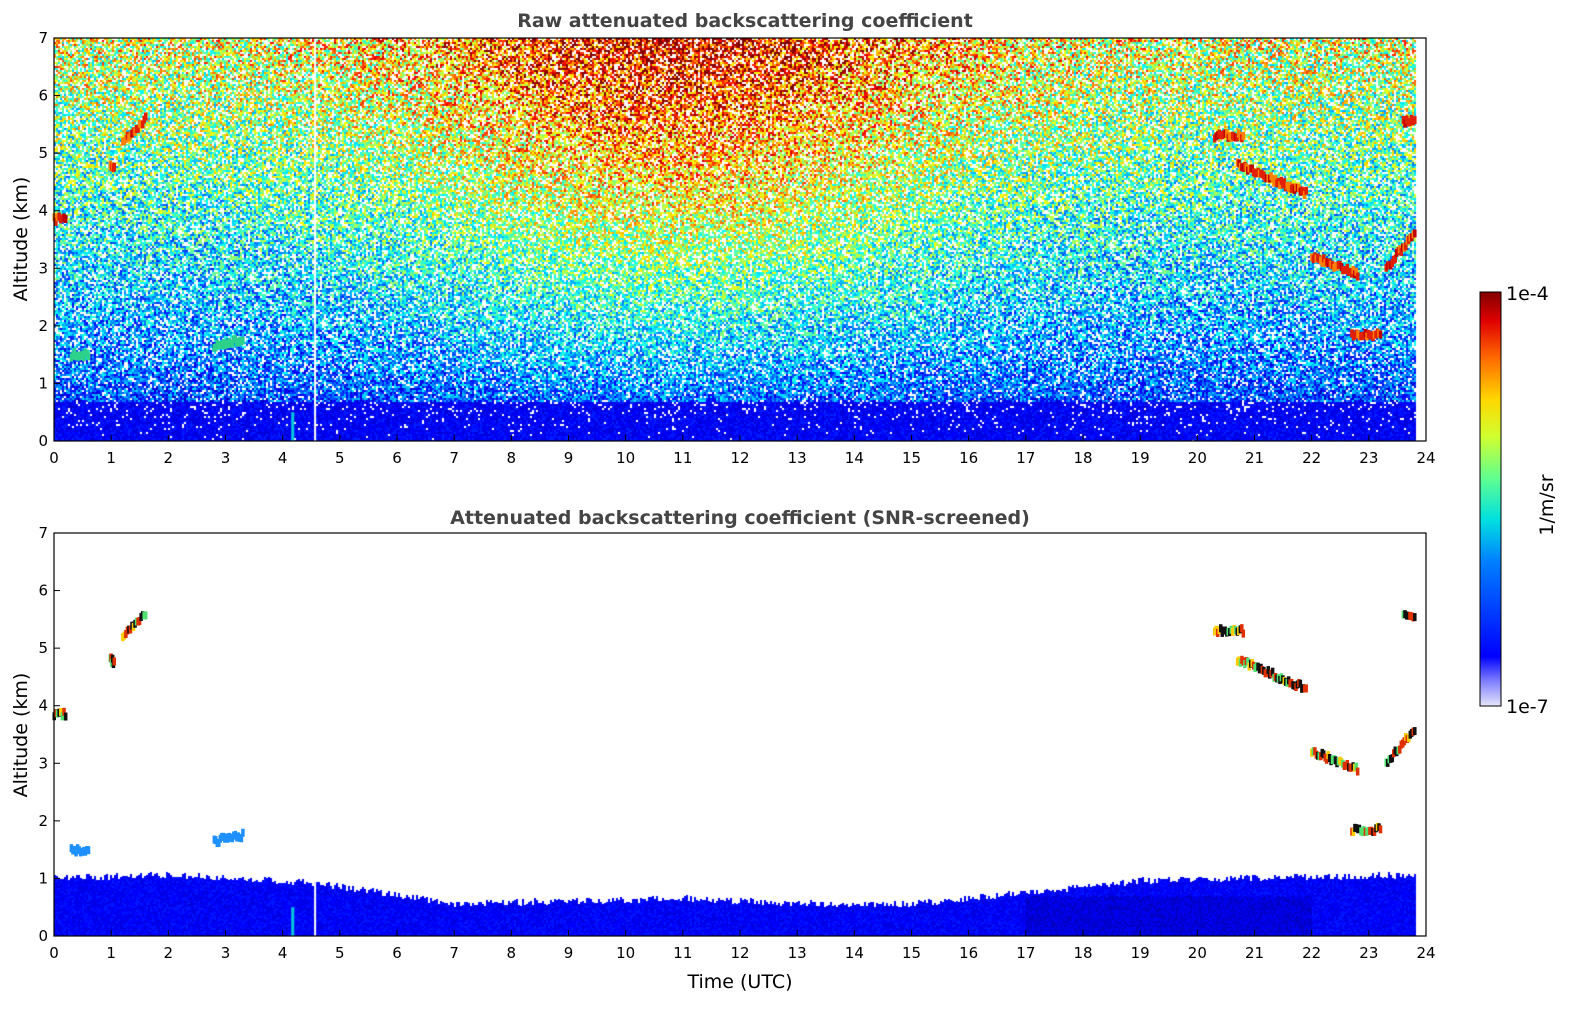  What do you see at coordinates (682, 458) in the screenshot?
I see `x-tick-label: 11` at bounding box center [682, 458].